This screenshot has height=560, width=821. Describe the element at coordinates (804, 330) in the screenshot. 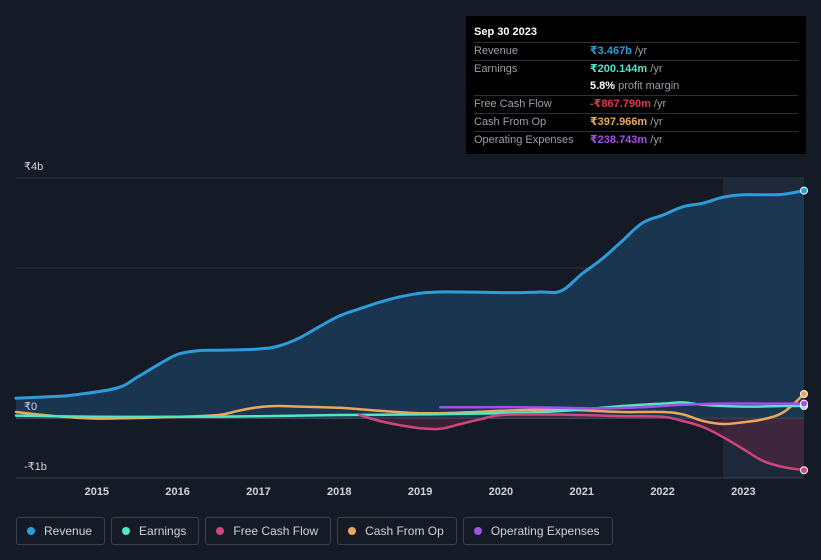

I see `end-markers` at that location.